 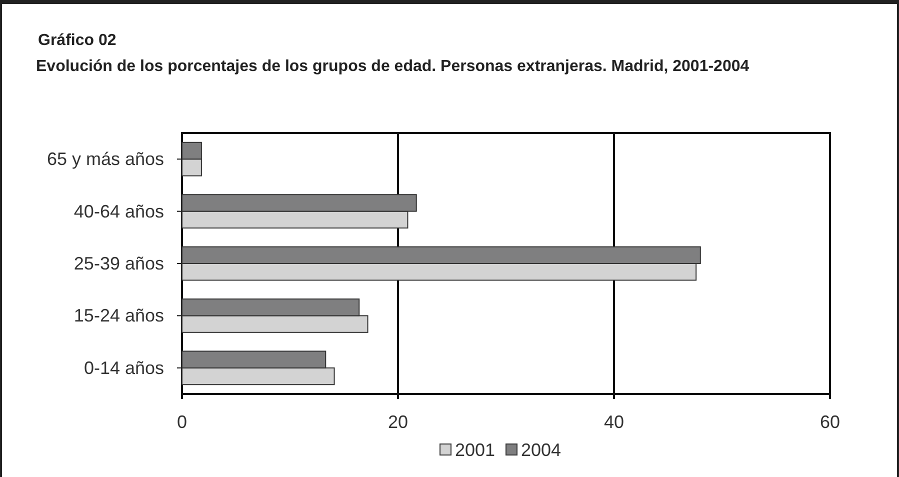 What do you see at coordinates (119, 211) in the screenshot?
I see `y-tick-label: 40-64 años` at bounding box center [119, 211].